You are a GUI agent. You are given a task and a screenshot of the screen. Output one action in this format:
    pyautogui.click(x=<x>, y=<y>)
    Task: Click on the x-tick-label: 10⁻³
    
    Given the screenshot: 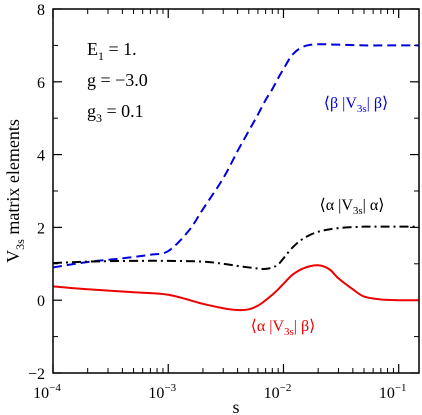 What is the action you would take?
    pyautogui.click(x=162, y=392)
    